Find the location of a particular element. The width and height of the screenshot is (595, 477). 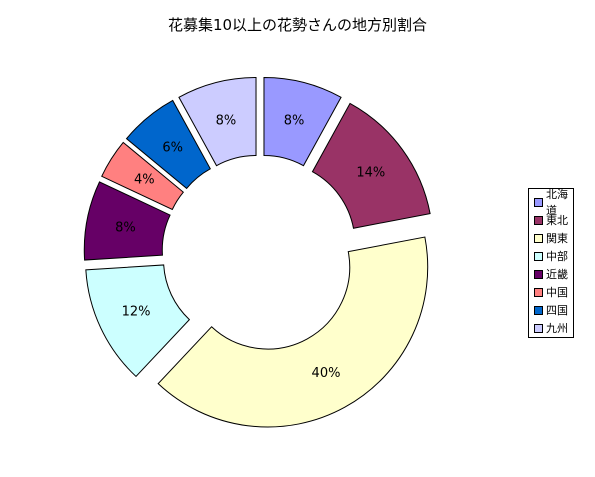

slice-中部 is located at coordinates (138, 321).